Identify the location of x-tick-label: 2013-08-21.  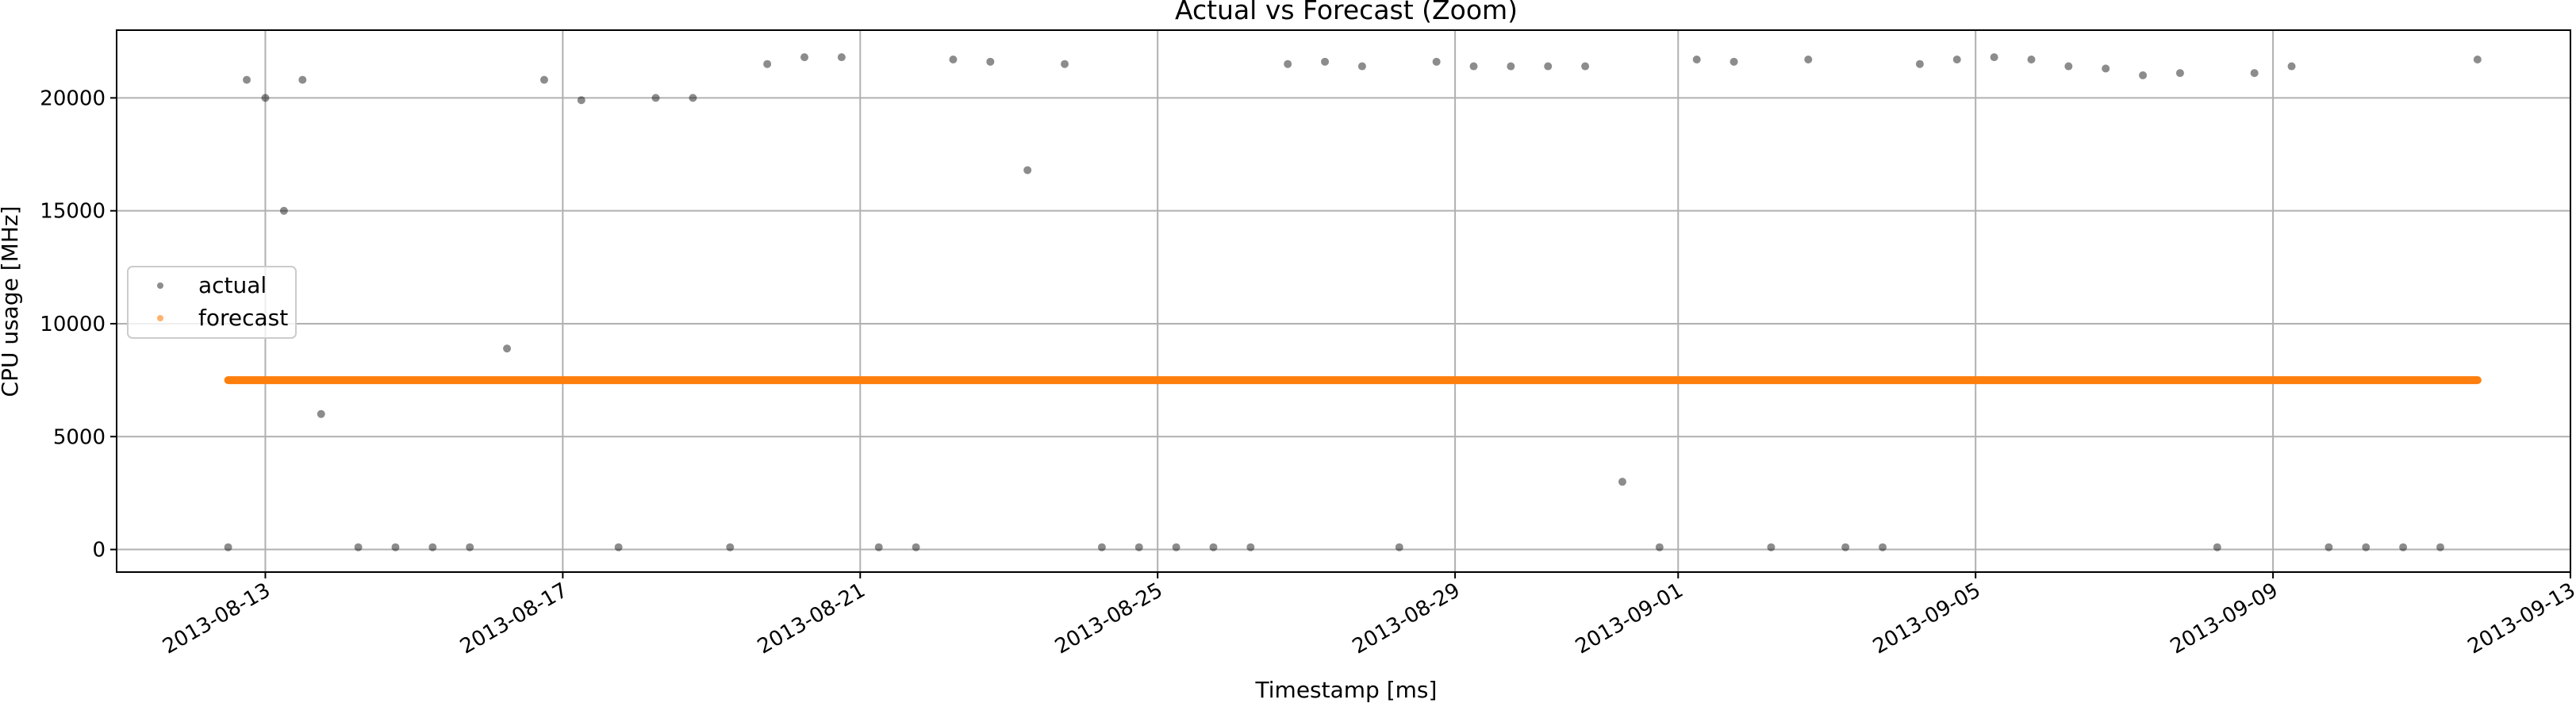
(812, 618).